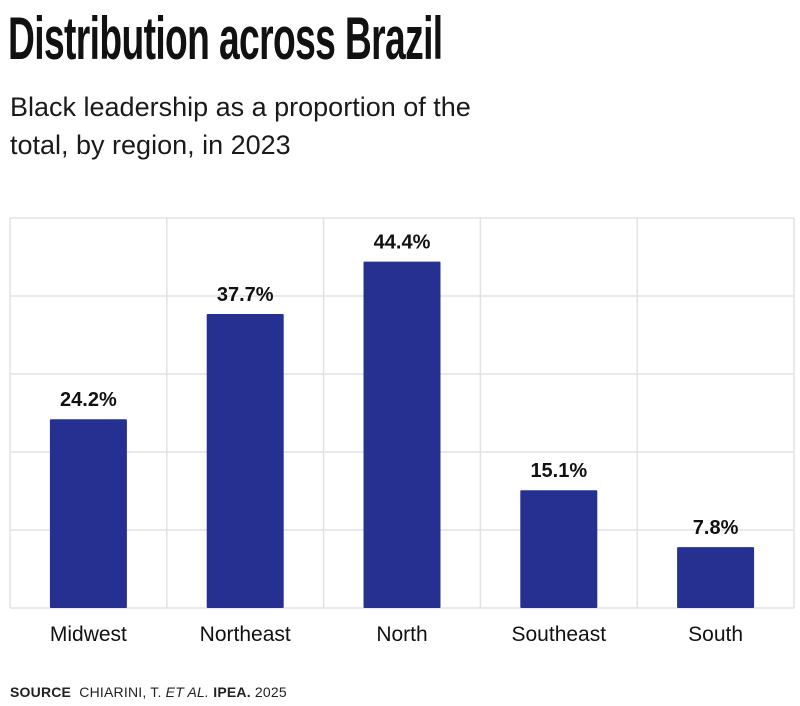 This screenshot has width=800, height=706. I want to click on data-label: 44.4%, so click(402, 243).